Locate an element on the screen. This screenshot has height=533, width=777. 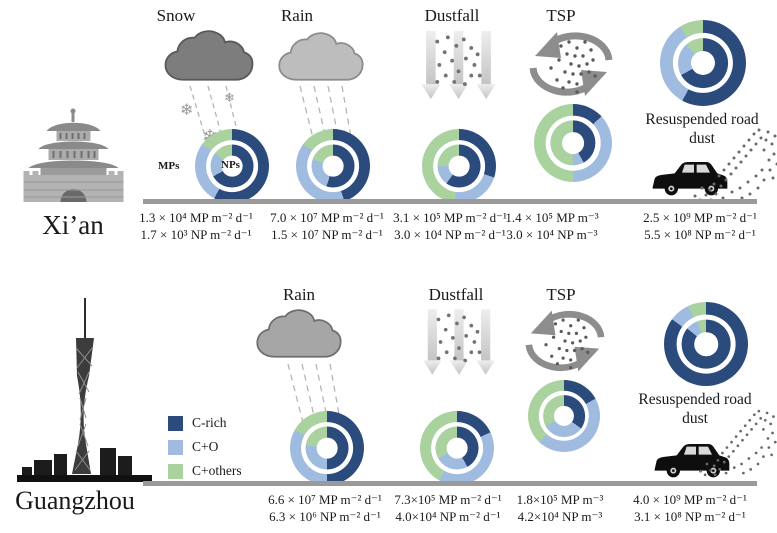
donut-chart-gz-road-dust is located at coordinates (706, 344).